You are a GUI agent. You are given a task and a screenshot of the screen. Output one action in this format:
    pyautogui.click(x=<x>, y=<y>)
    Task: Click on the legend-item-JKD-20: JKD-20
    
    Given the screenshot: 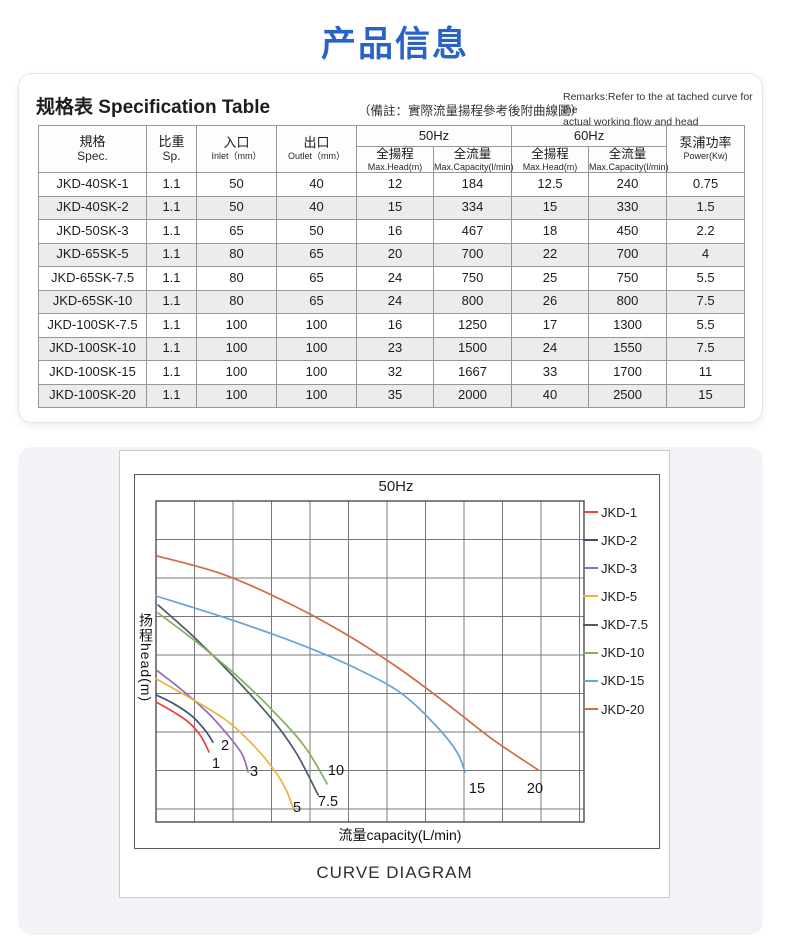 What is the action you would take?
    pyautogui.click(x=613, y=709)
    